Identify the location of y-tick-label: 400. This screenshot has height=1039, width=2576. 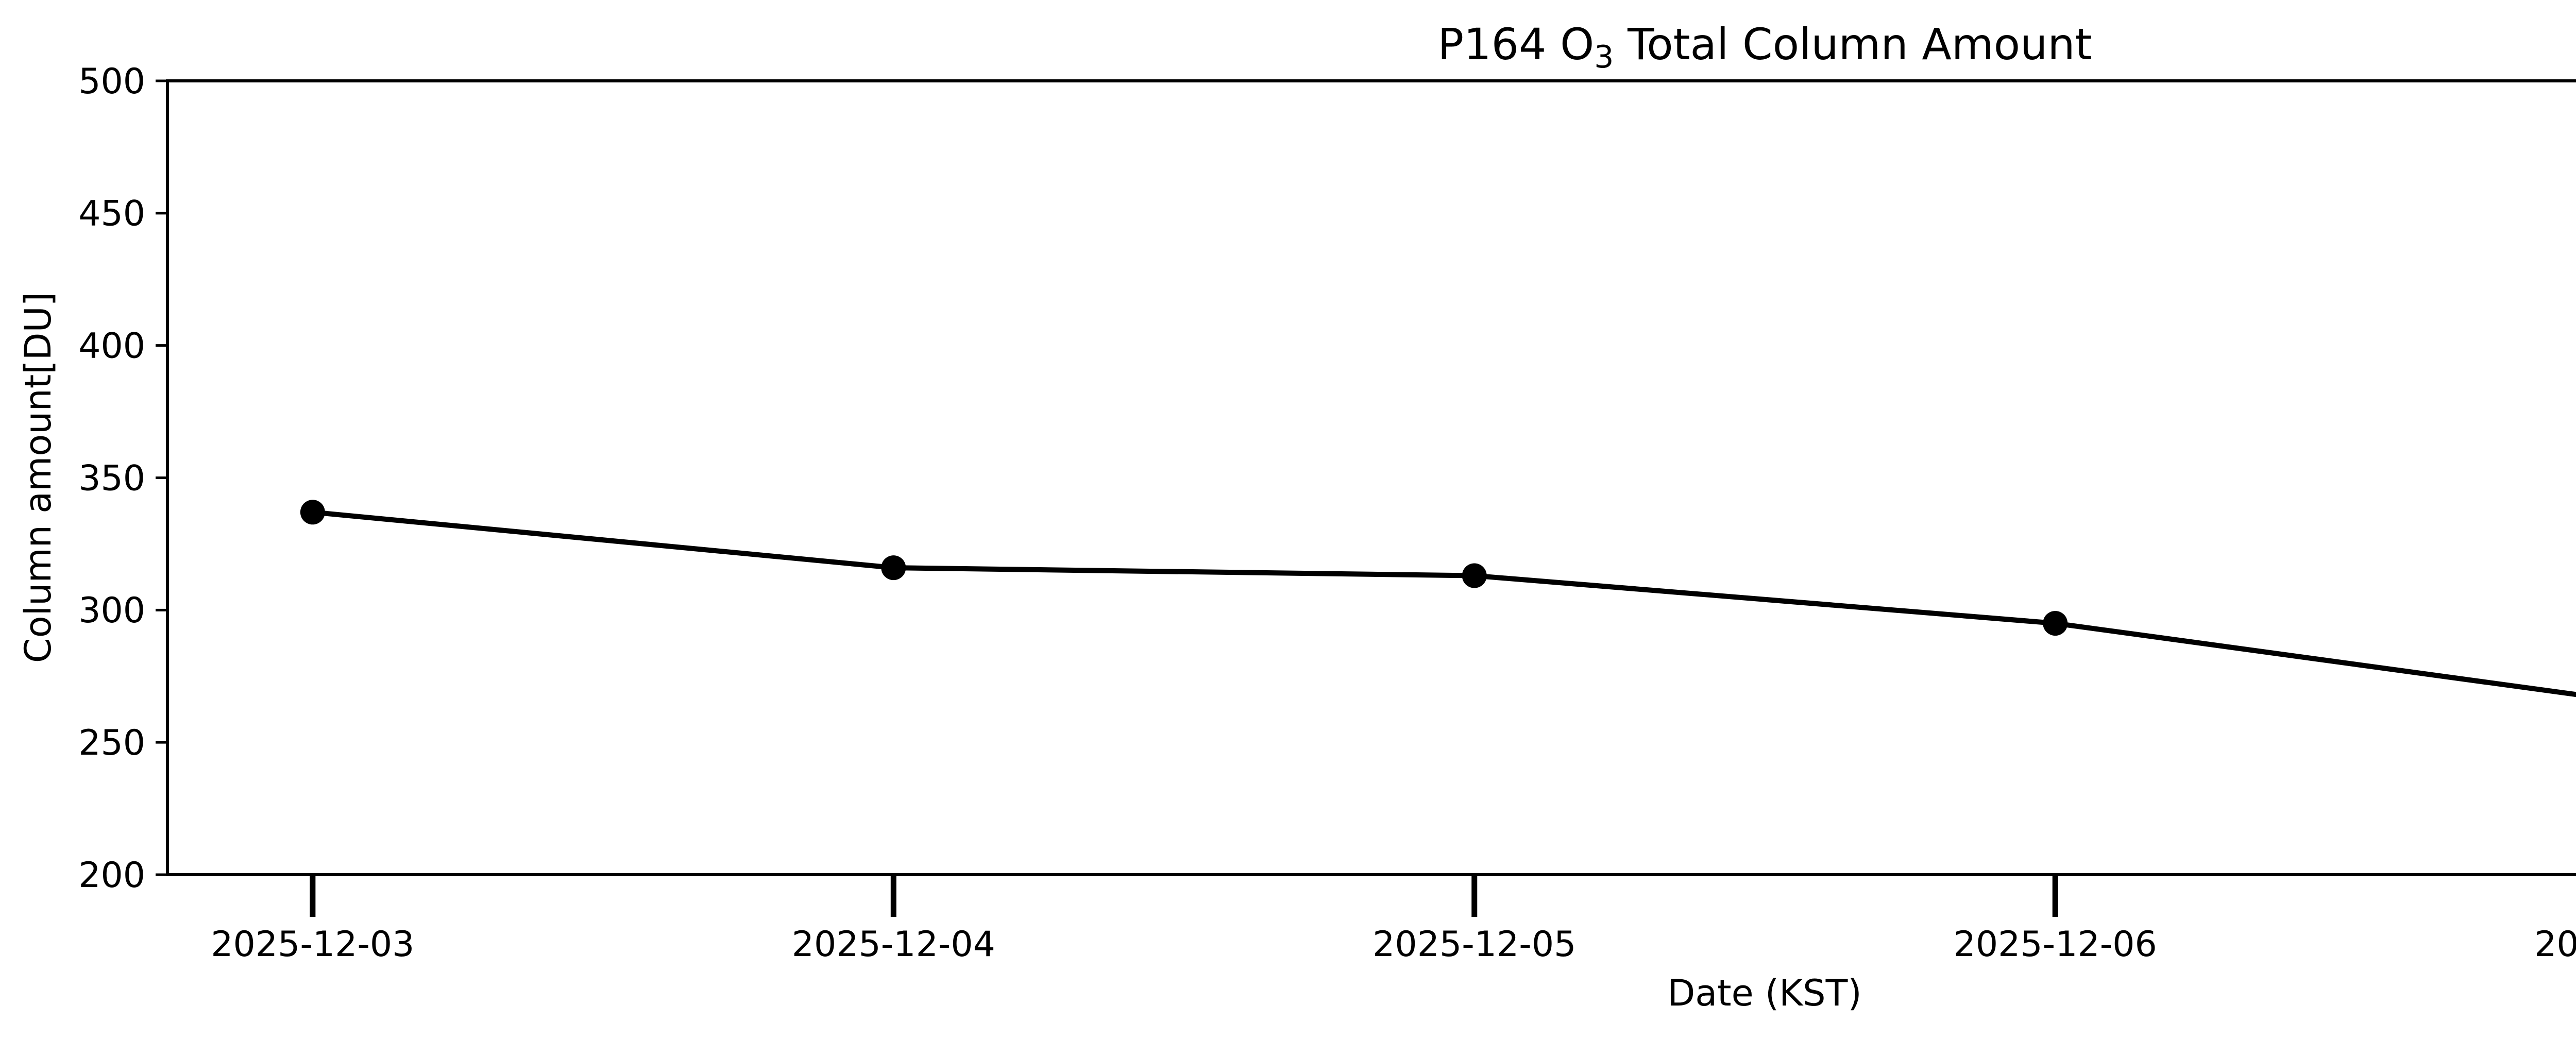
(111, 346).